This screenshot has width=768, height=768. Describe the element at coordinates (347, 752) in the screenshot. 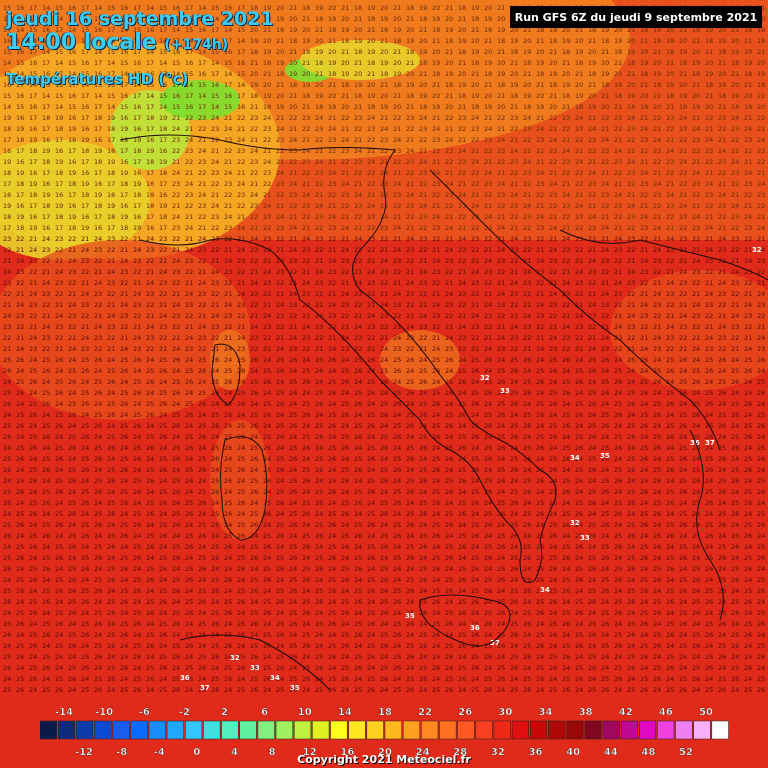

I see `legend-label: 16` at that location.